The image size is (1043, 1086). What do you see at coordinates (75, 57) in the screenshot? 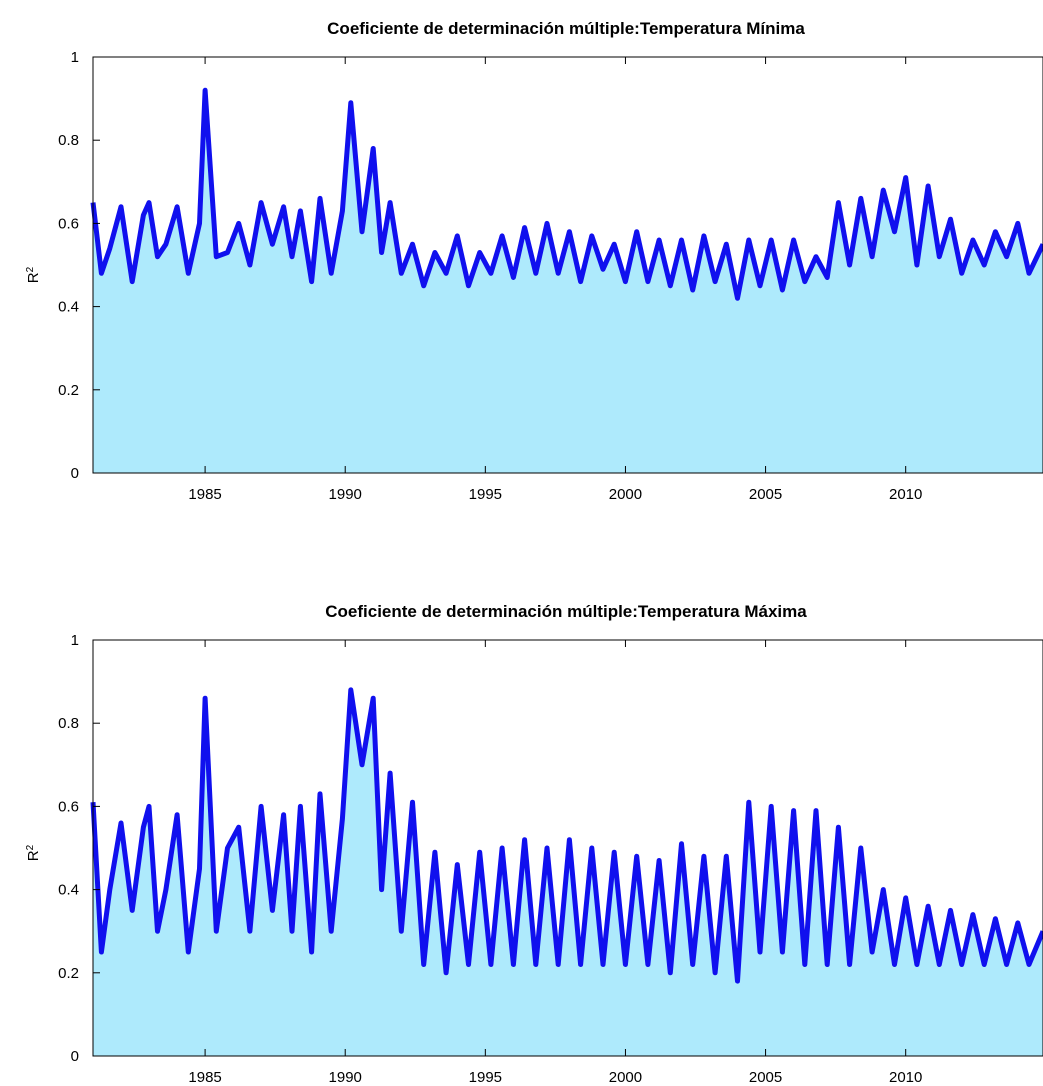
I see `chart-top-ytick-label: 1` at bounding box center [75, 57].